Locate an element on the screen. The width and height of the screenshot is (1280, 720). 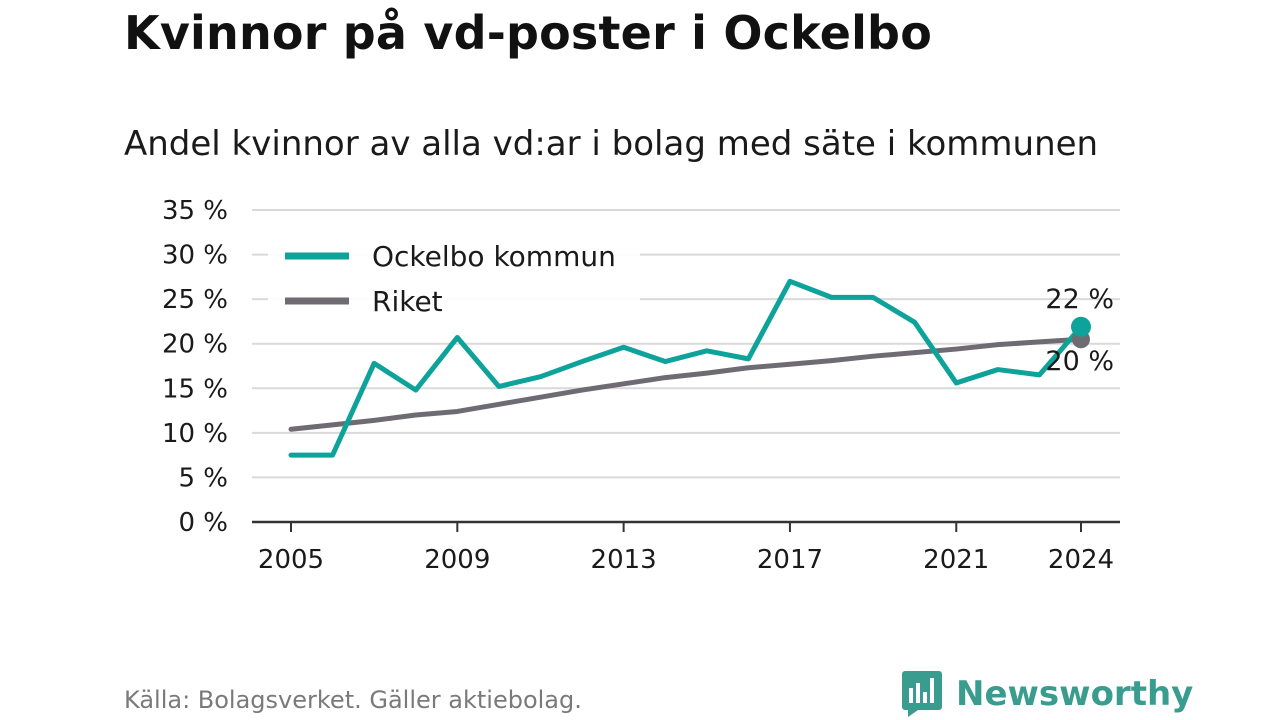
source-note: Källa: Bolagsverket. Gäller aktiebolag. is located at coordinates (353, 700).